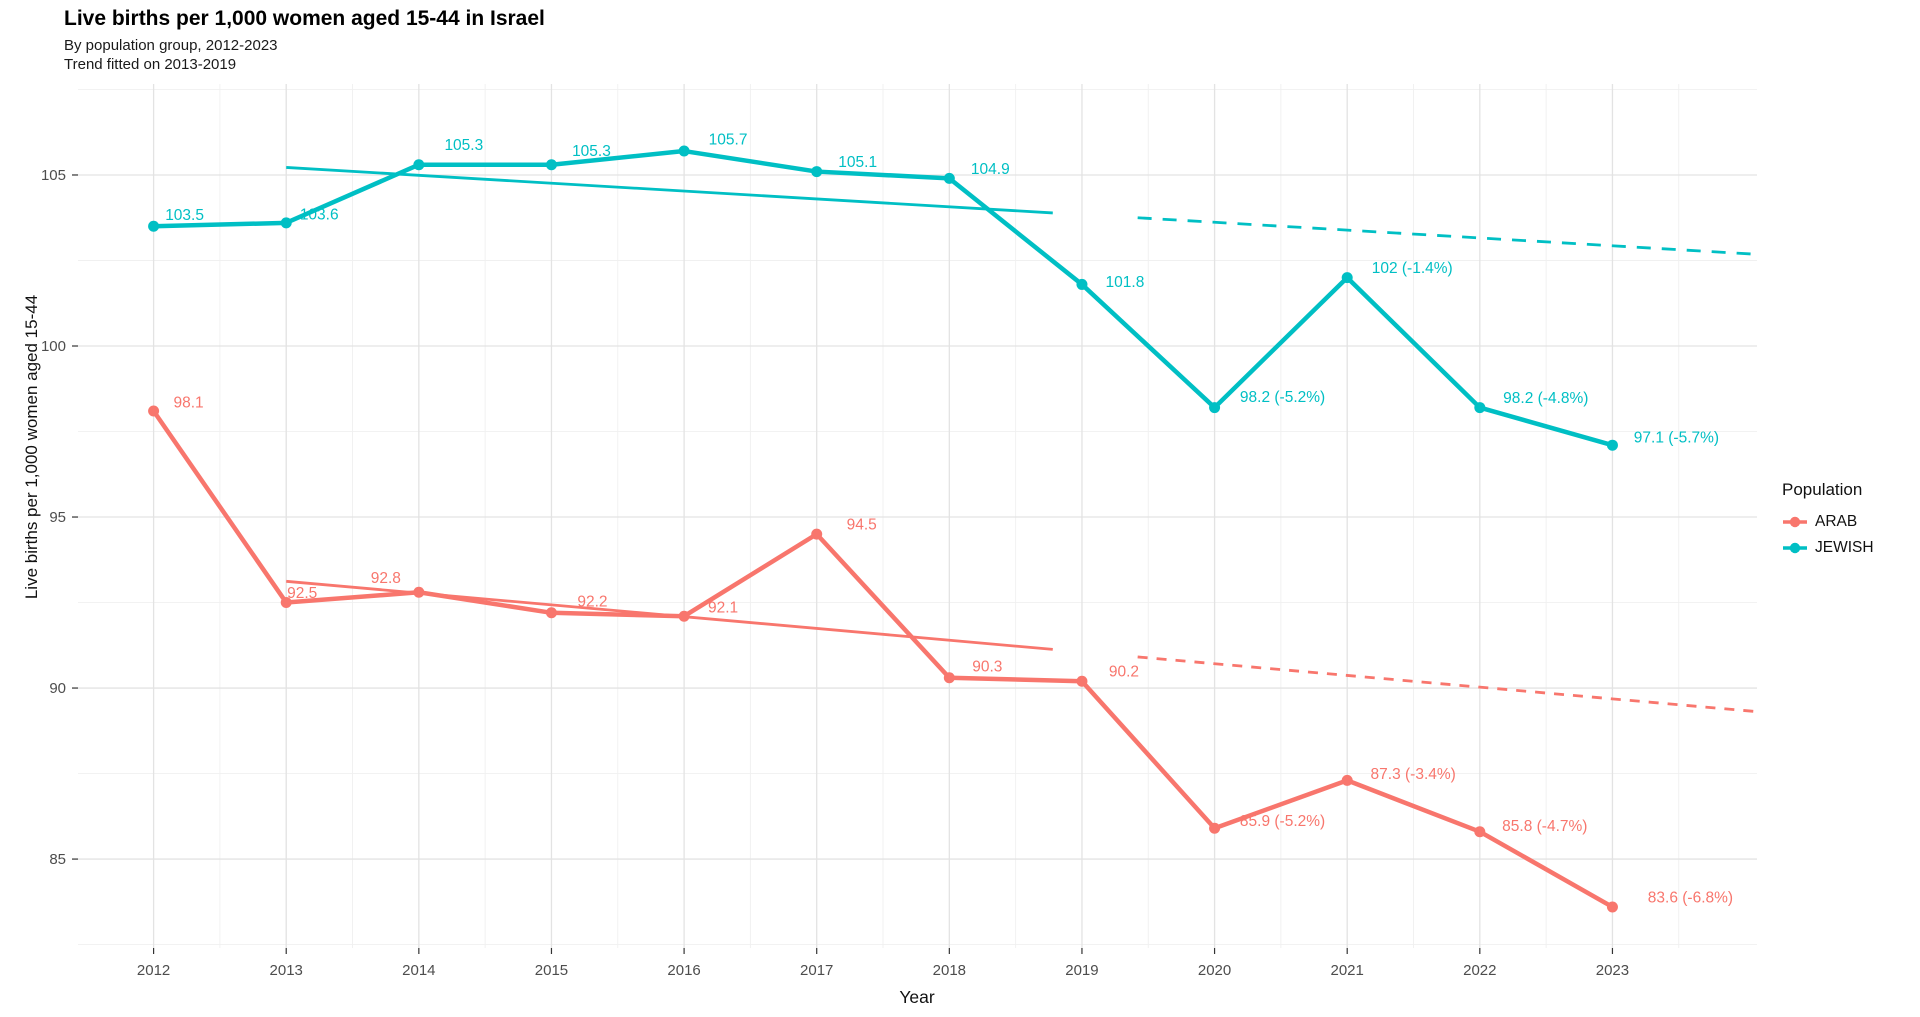 The image size is (1920, 1017). Describe the element at coordinates (154, 411) in the screenshot. I see `data-point-arab-2012` at that location.